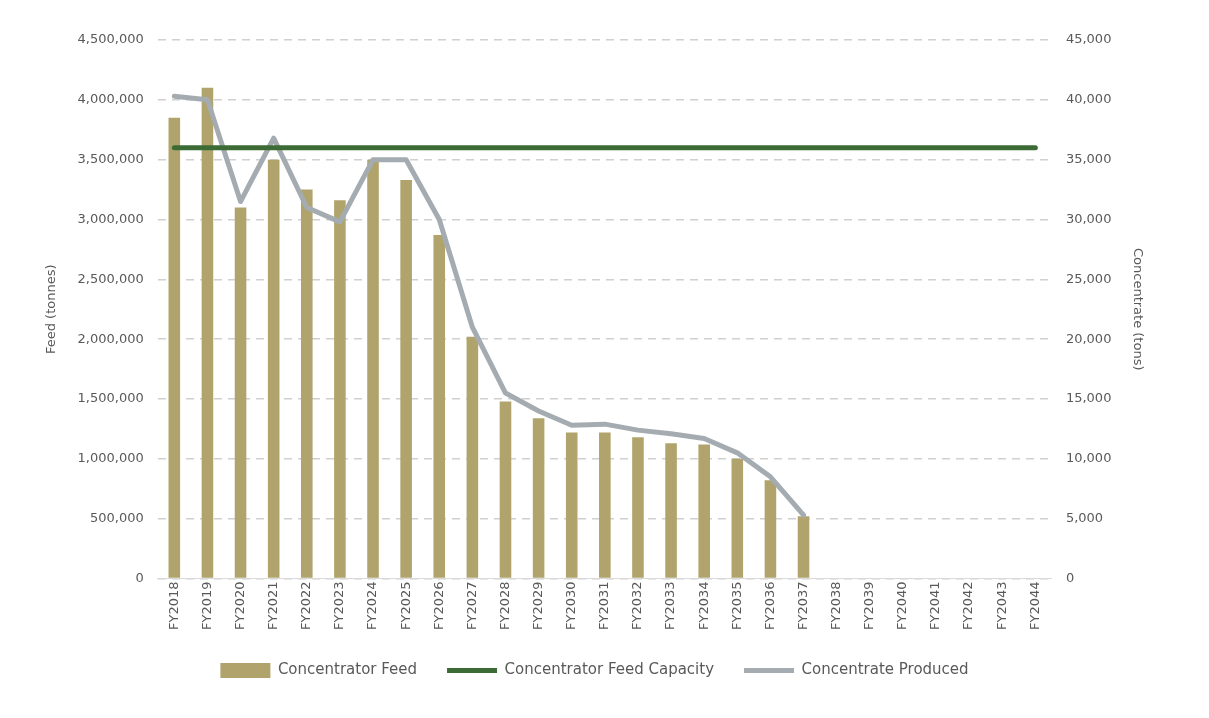  Describe the element at coordinates (51, 309) in the screenshot. I see `y-axis-title: Feed (tonnes)` at that location.